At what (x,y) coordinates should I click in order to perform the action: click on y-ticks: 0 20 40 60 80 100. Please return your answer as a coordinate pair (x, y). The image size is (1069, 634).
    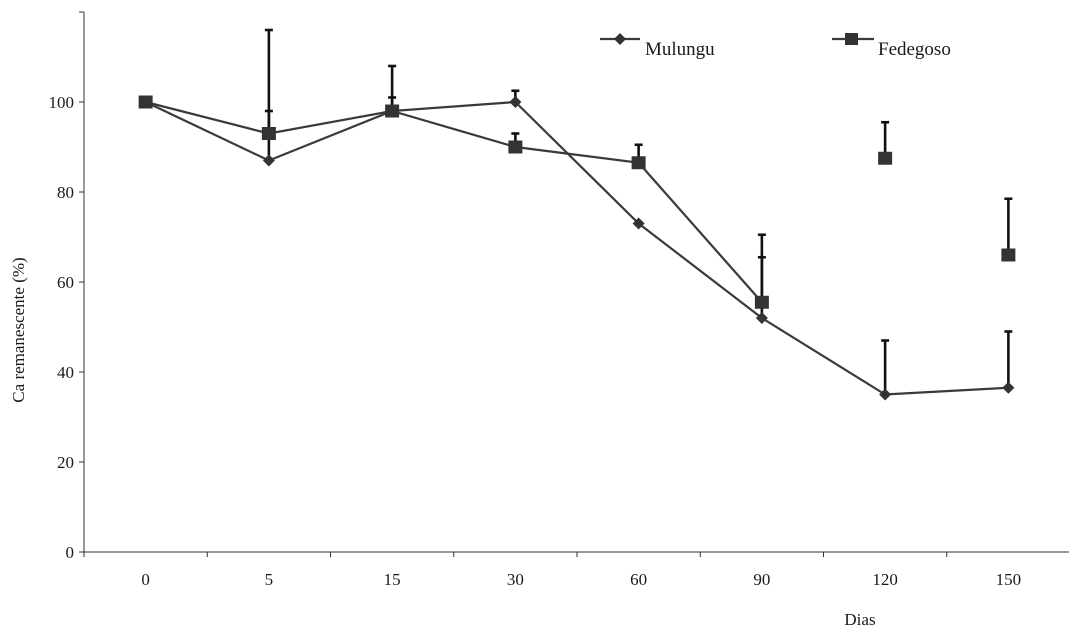
    Looking at the image, I should click on (66, 286).